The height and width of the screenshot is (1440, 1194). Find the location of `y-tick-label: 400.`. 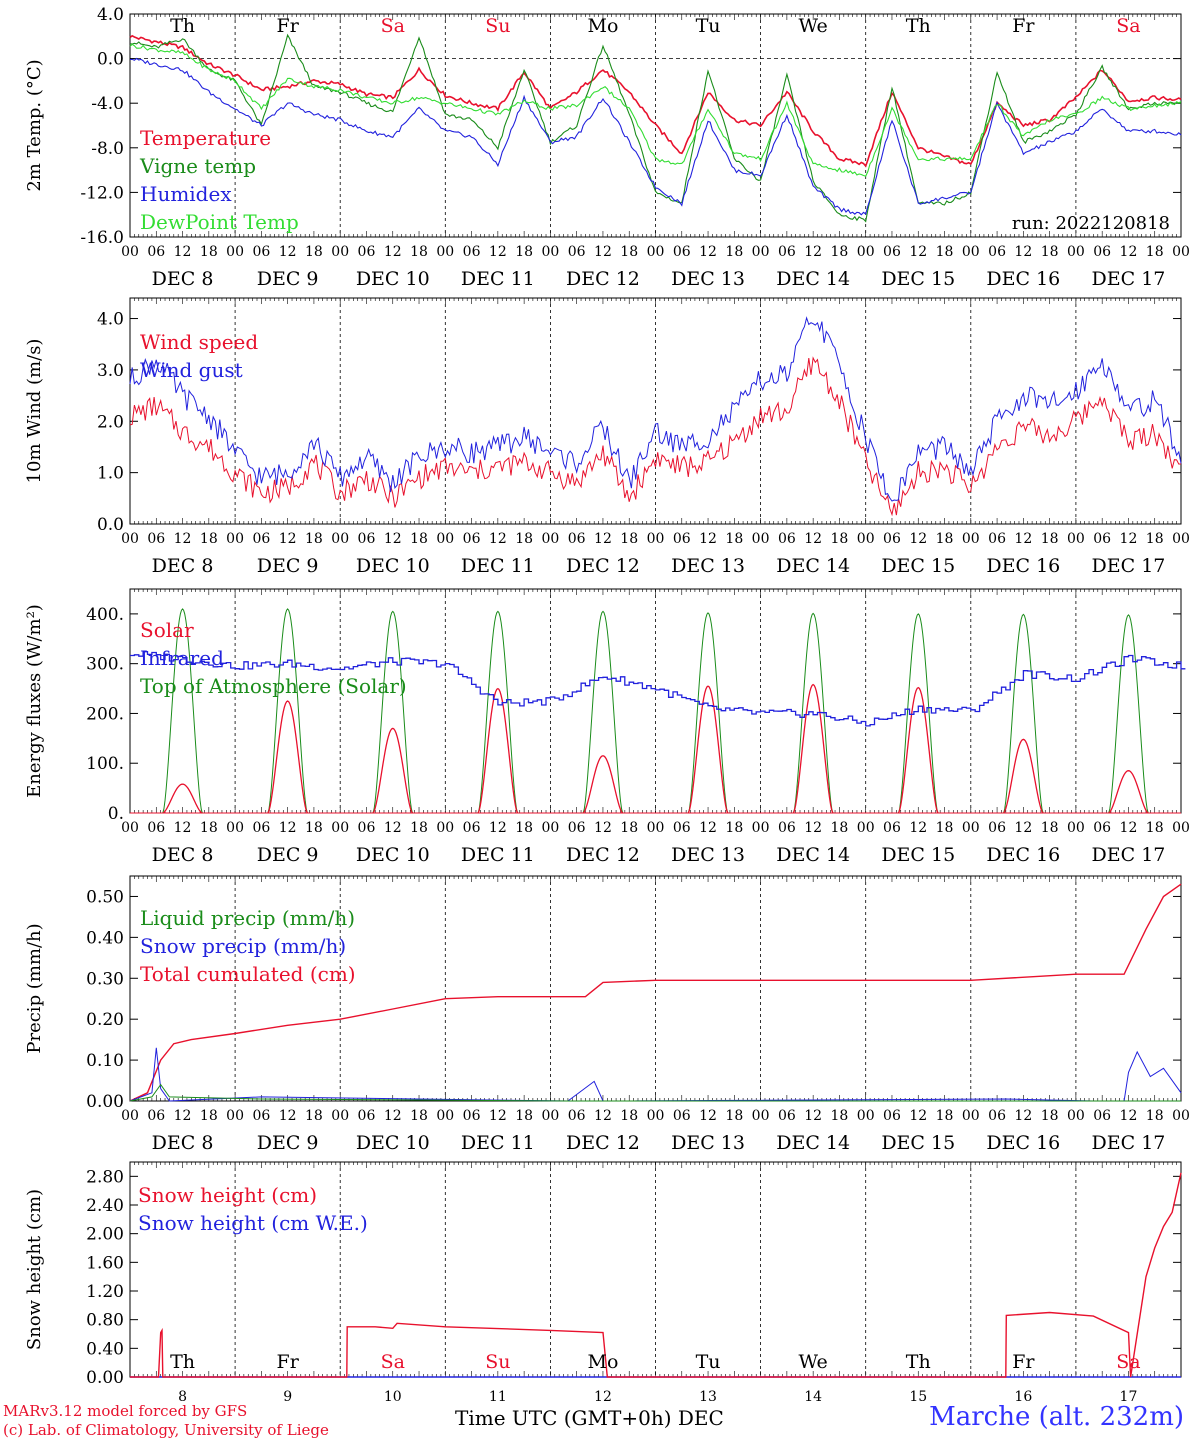

y-tick-label: 400. is located at coordinates (105, 615).